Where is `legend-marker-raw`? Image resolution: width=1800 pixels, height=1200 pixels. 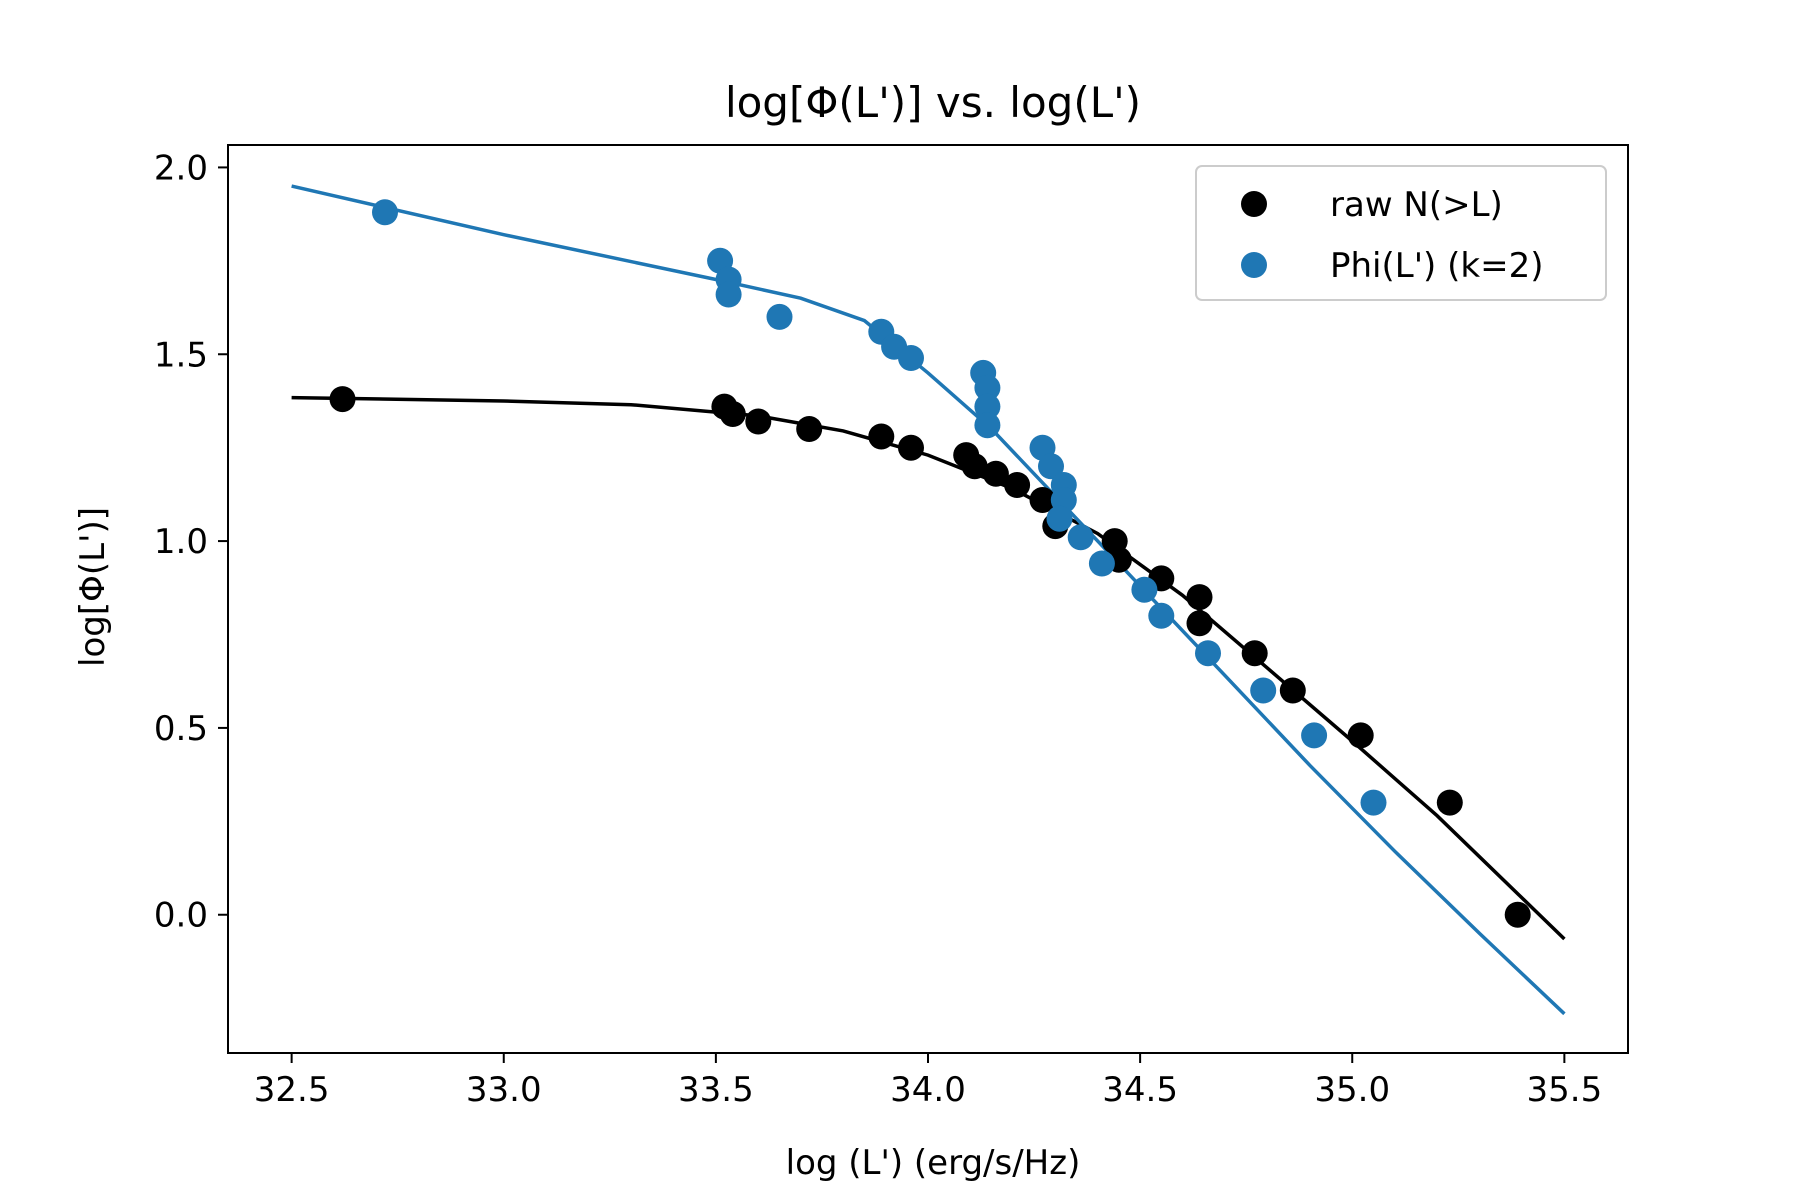 legend-marker-raw is located at coordinates (1254, 204).